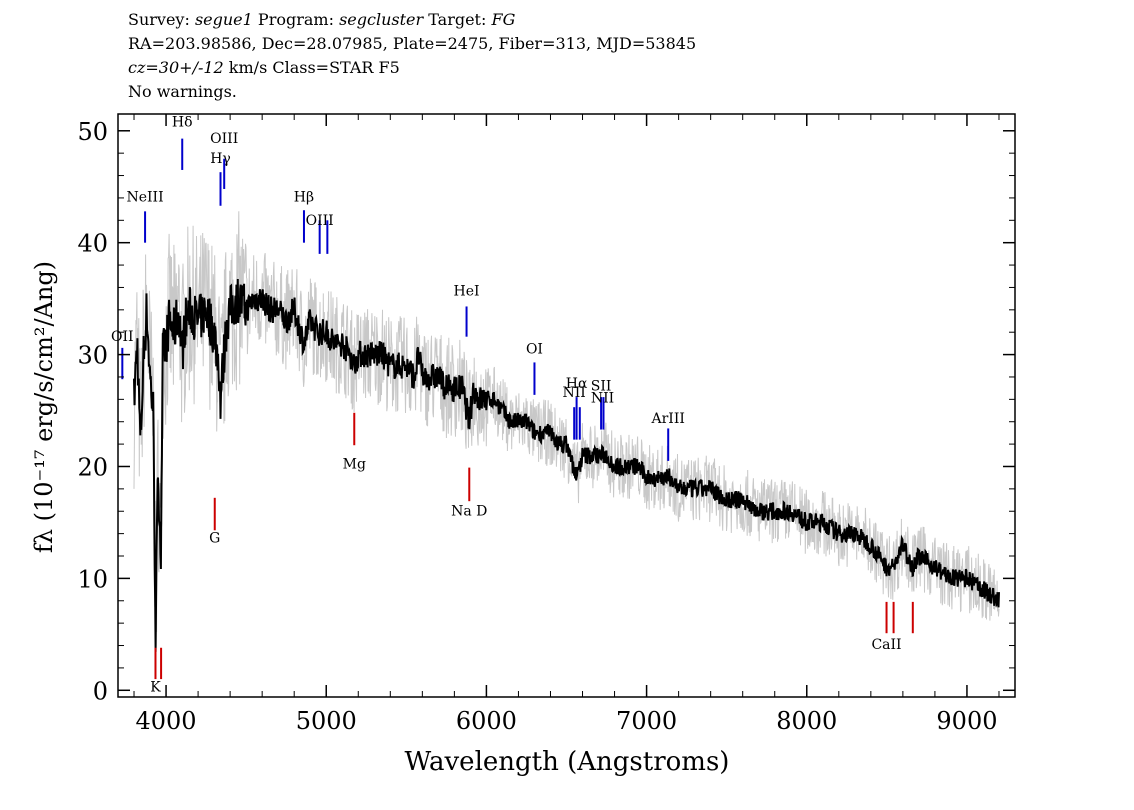 The width and height of the screenshot is (1134, 810). I want to click on x-tick-label-0: 4000, so click(166, 721).